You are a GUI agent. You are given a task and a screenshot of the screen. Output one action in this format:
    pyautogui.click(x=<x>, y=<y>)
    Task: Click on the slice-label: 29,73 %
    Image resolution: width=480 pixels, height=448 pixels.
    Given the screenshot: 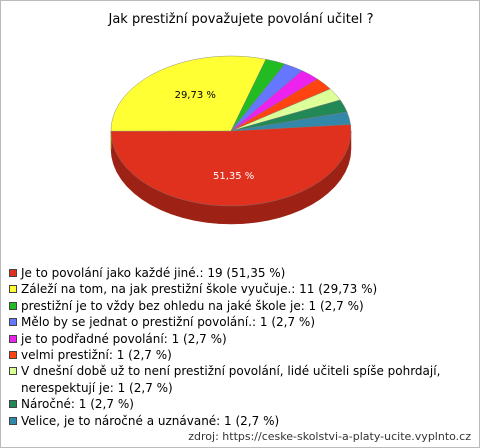 What is the action you would take?
    pyautogui.click(x=195, y=95)
    